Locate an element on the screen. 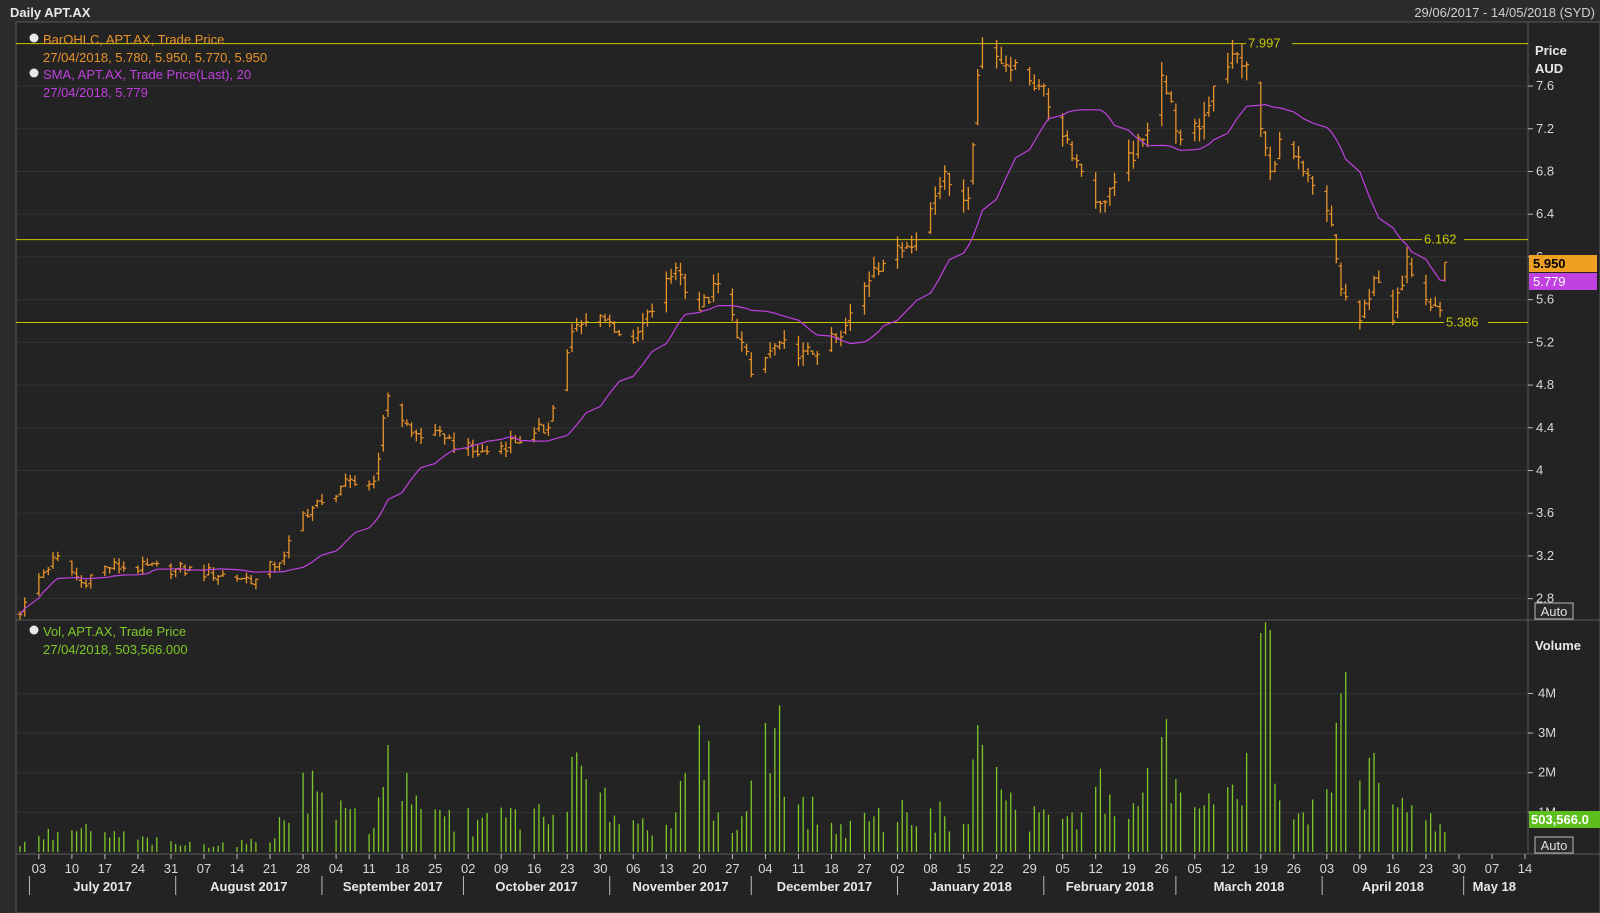  time-axis-area is located at coordinates (807, 883).